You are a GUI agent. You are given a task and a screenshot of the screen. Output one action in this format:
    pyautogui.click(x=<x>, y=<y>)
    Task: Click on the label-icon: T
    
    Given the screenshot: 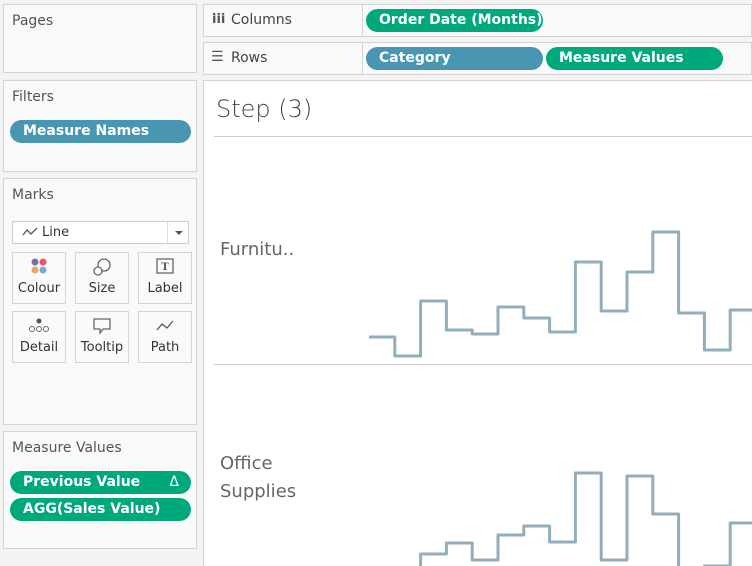 What is the action you would take?
    pyautogui.click(x=165, y=267)
    